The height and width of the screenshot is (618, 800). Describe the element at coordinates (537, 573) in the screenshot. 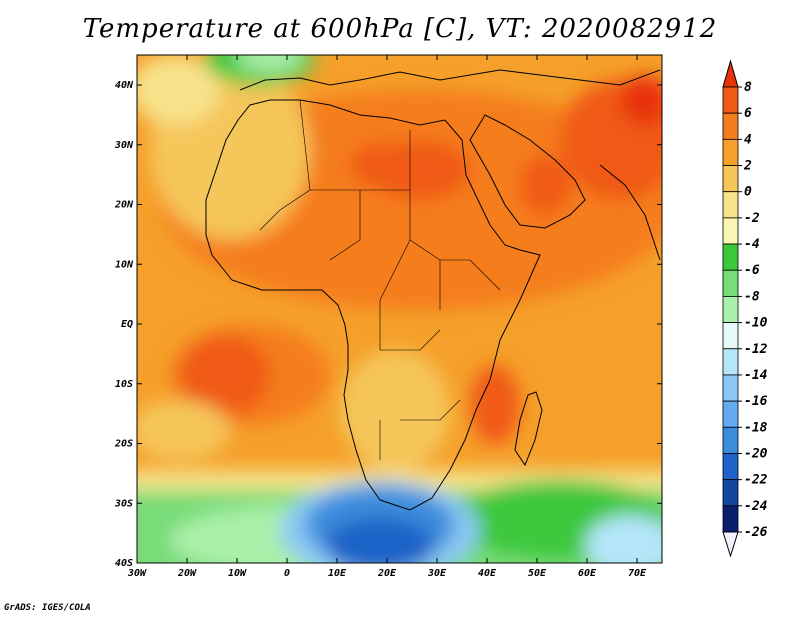

I see `lon-label: 50E` at that location.